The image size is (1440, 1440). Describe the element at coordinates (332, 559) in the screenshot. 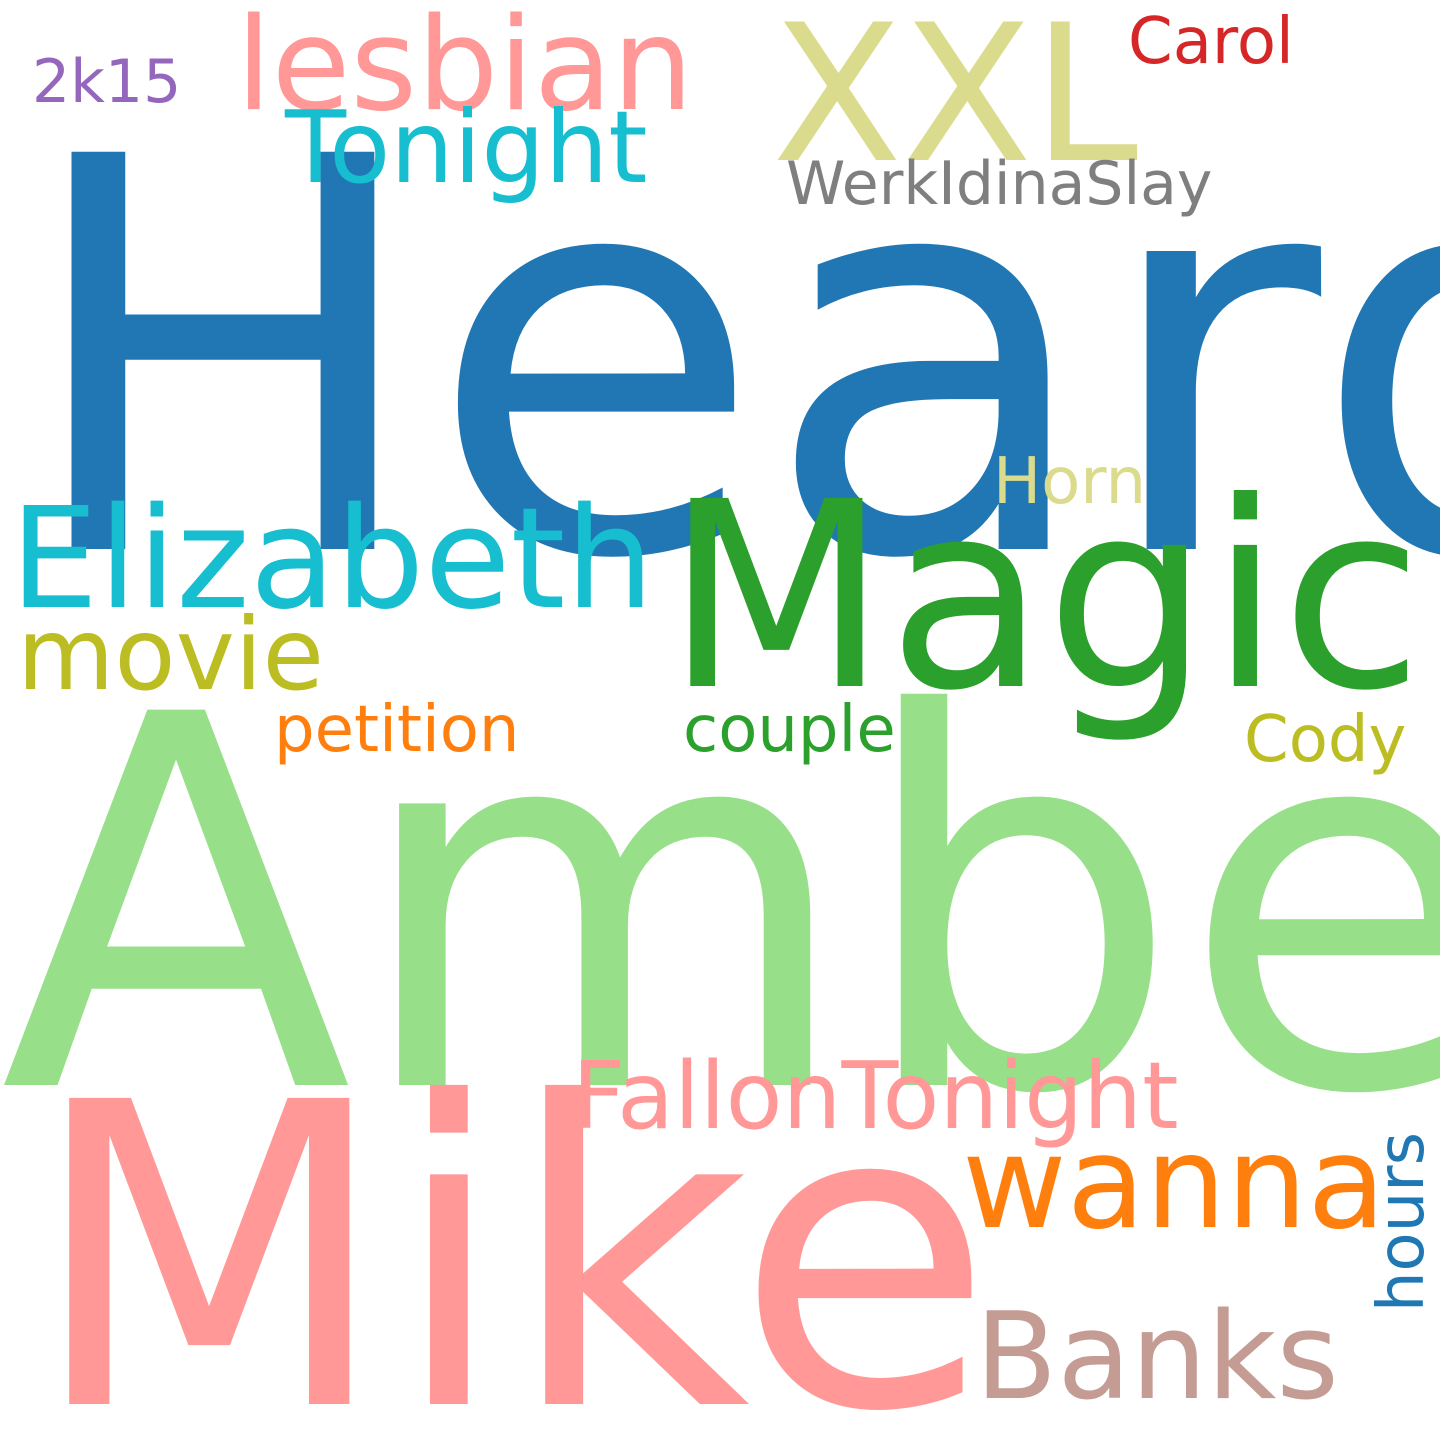

I see `word-elizabeth: Elizabeth` at that location.